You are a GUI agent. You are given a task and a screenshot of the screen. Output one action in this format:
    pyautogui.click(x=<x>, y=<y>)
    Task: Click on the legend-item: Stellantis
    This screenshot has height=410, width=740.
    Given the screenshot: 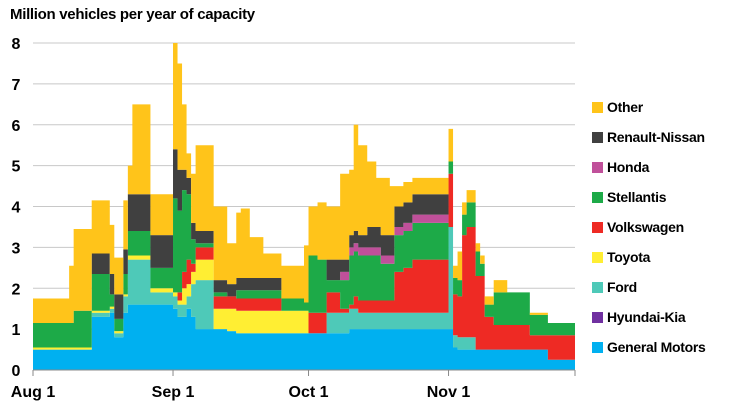 What is the action you would take?
    pyautogui.click(x=666, y=197)
    